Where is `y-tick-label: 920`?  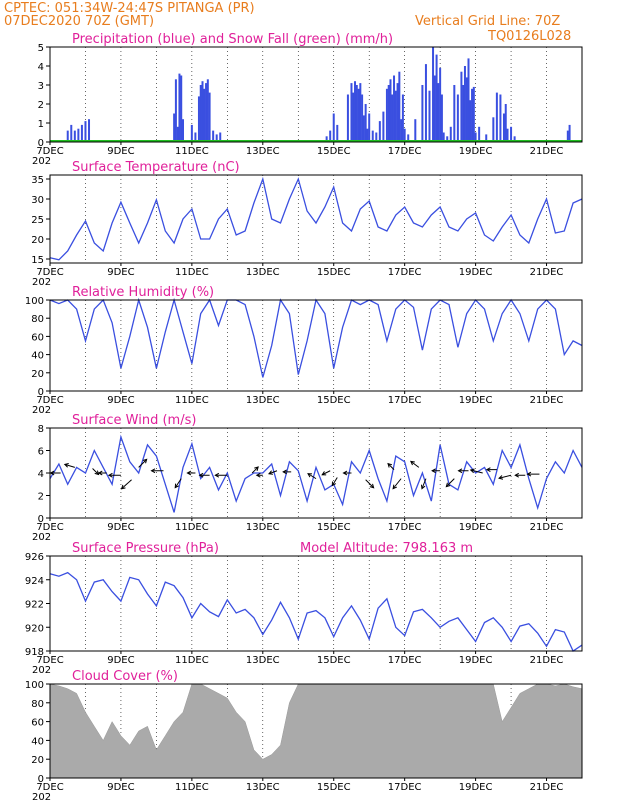
y-tick-label: 920 is located at coordinates (34, 628).